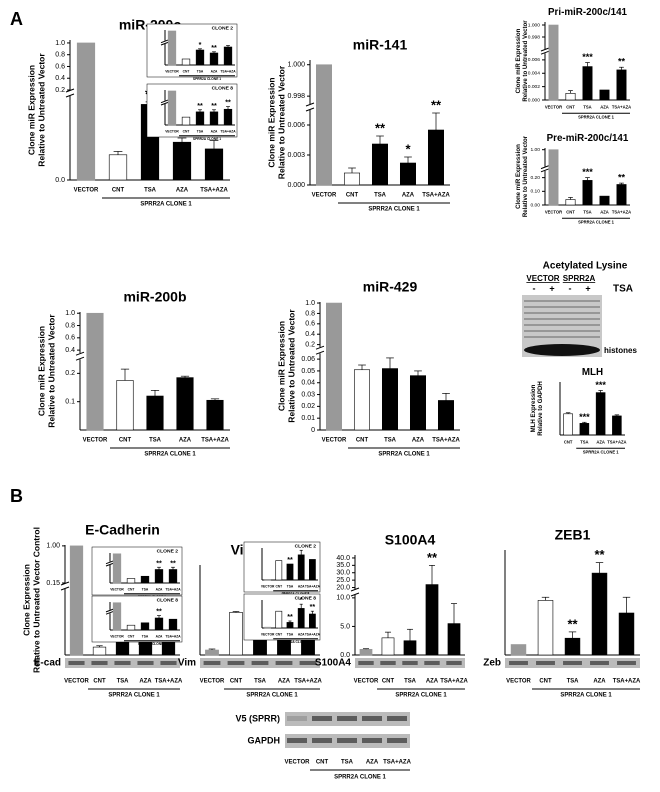  What do you see at coordinates (168, 551) in the screenshot?
I see `inset-title: CLONE 2` at bounding box center [168, 551].